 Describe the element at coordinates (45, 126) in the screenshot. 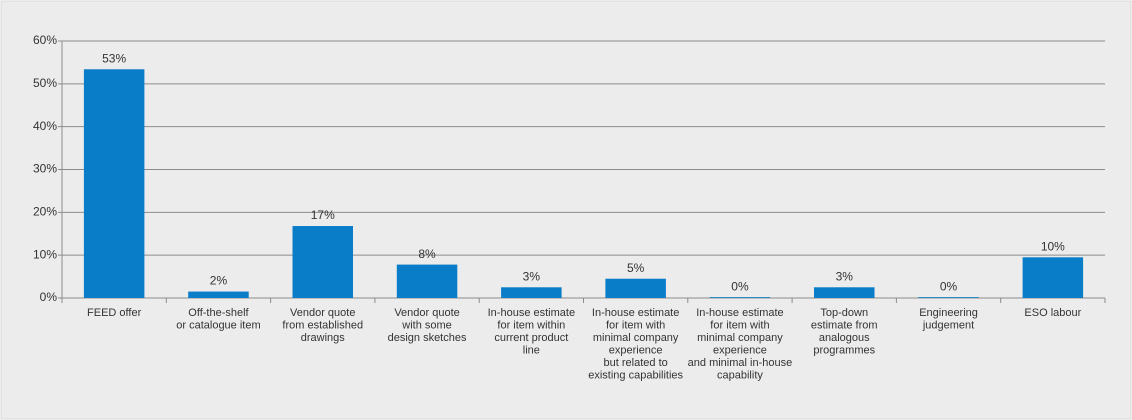

I see `y-tick-label: 40%` at that location.